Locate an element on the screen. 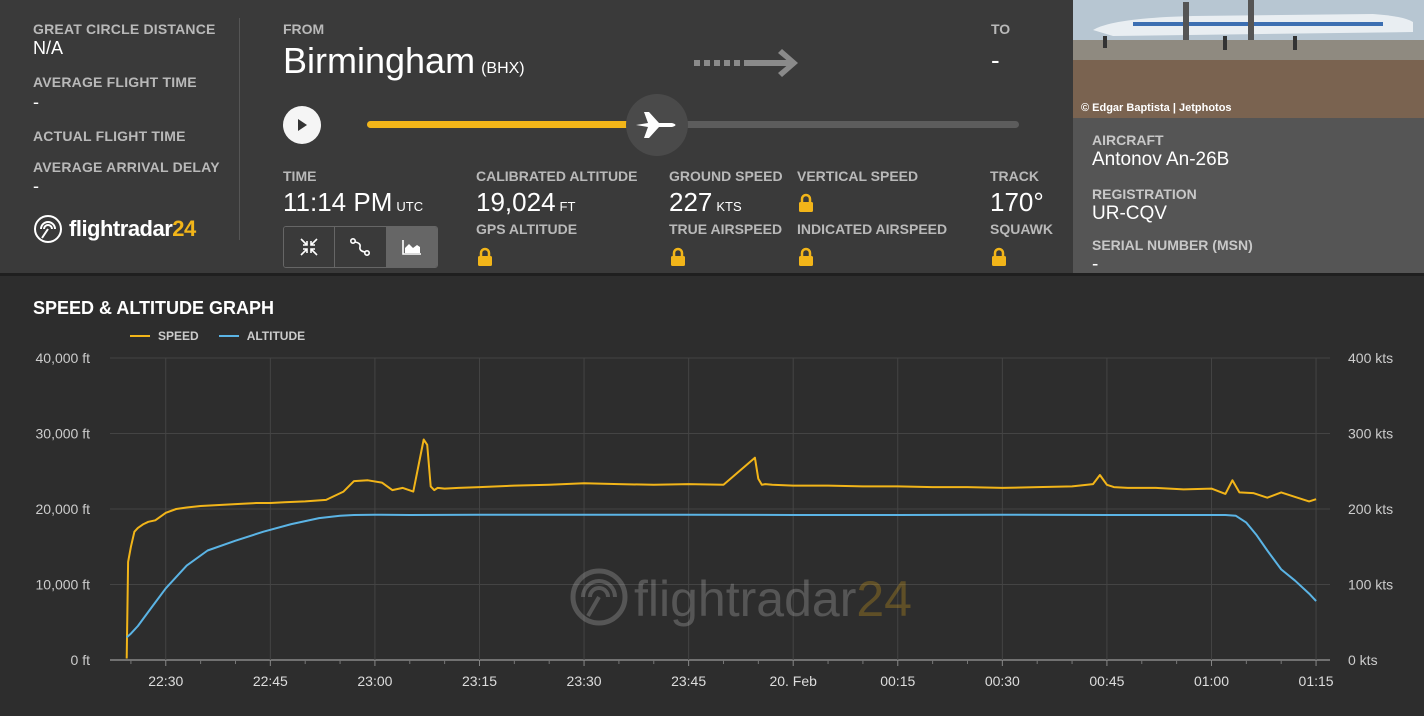  collapse-arrows-icon is located at coordinates (309, 247).